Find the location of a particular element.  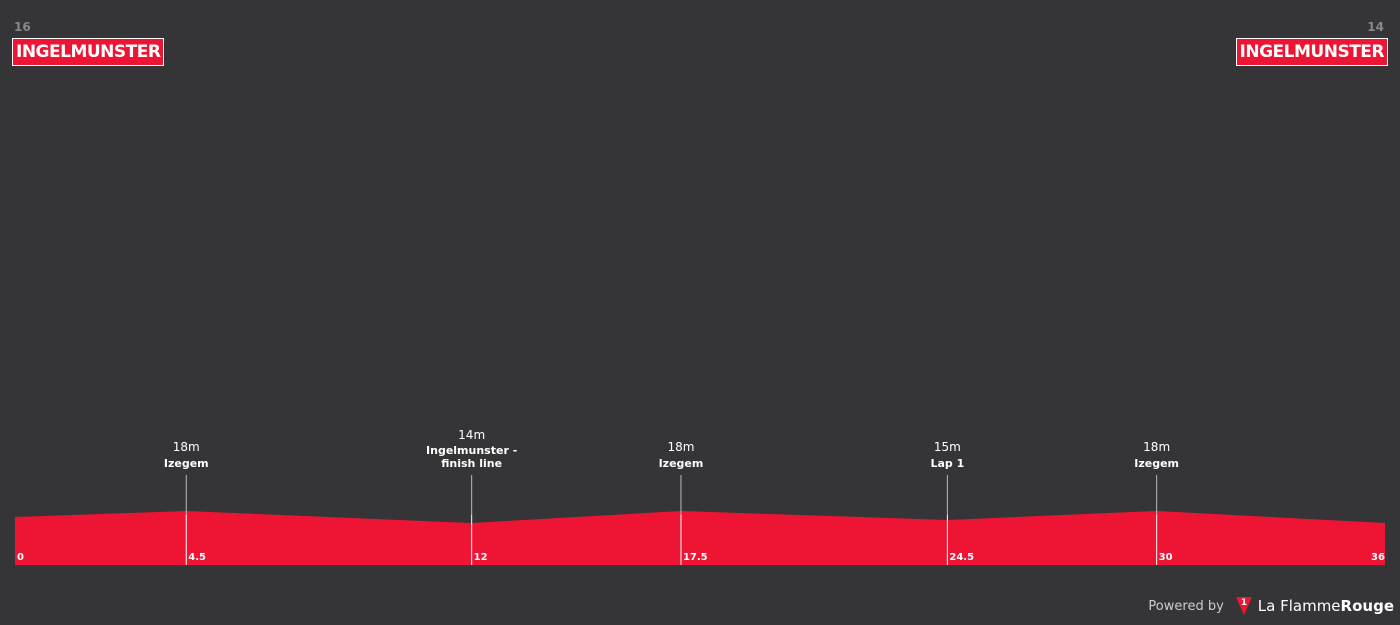

logo-number: 1 is located at coordinates (1244, 603).